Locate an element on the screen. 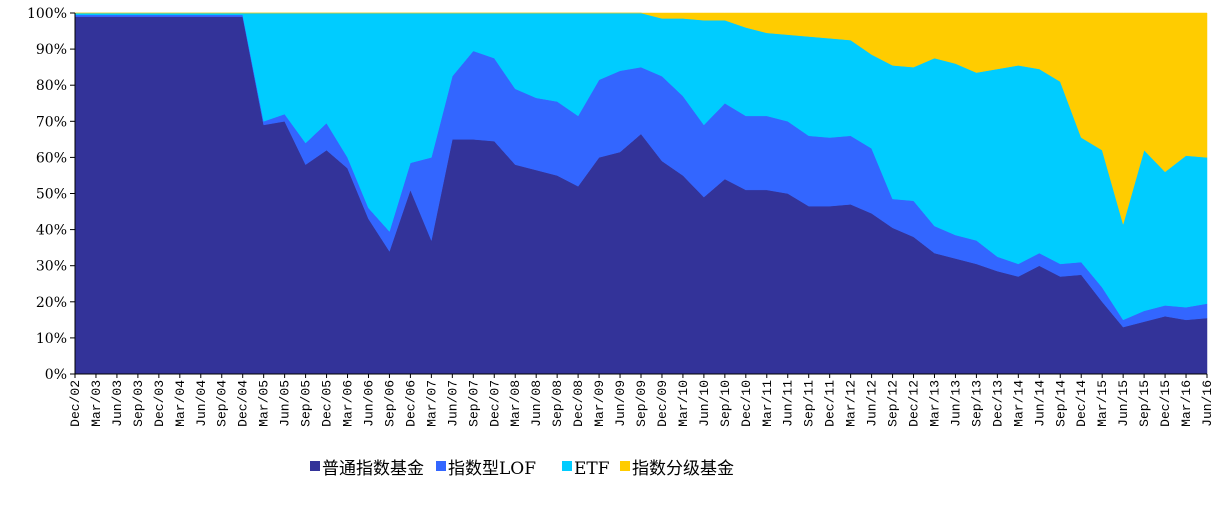 The height and width of the screenshot is (513, 1231). x-tick-label: Mar/11 is located at coordinates (767, 403).